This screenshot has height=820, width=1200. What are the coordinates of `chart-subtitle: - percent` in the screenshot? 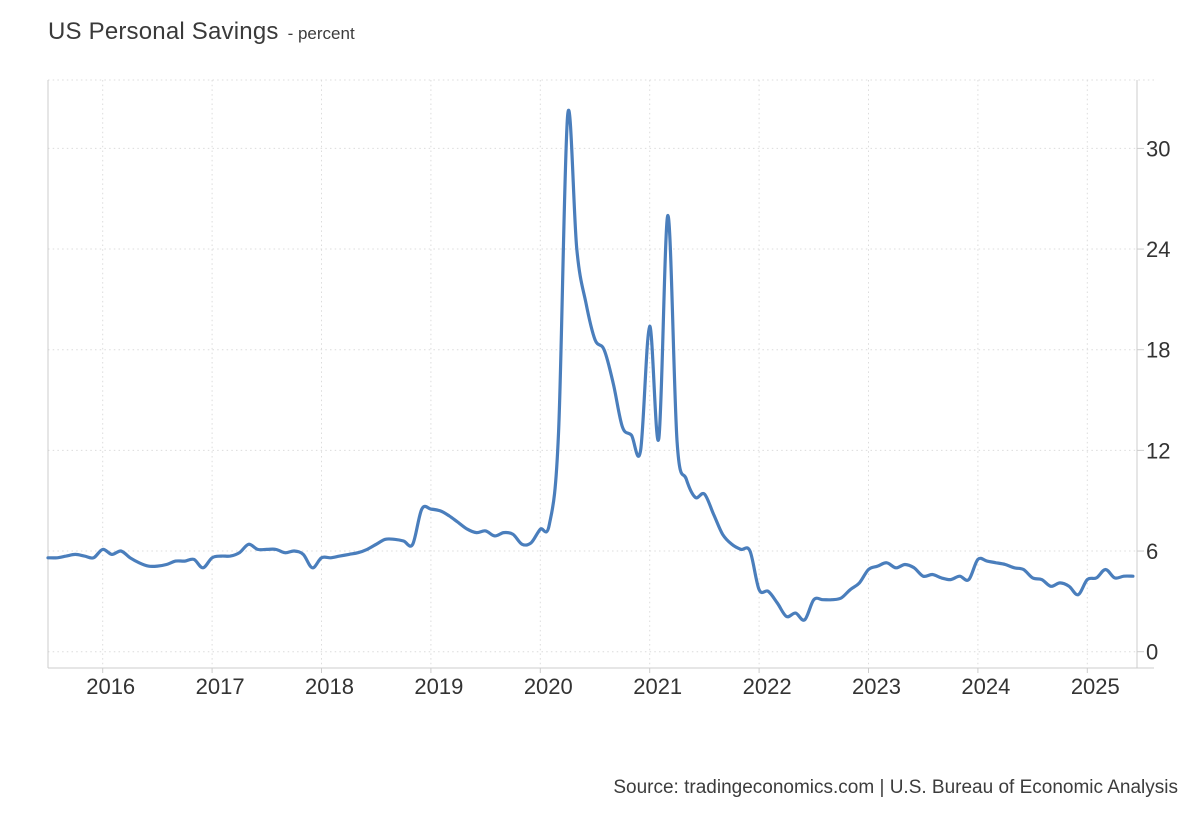 It's located at (321, 33).